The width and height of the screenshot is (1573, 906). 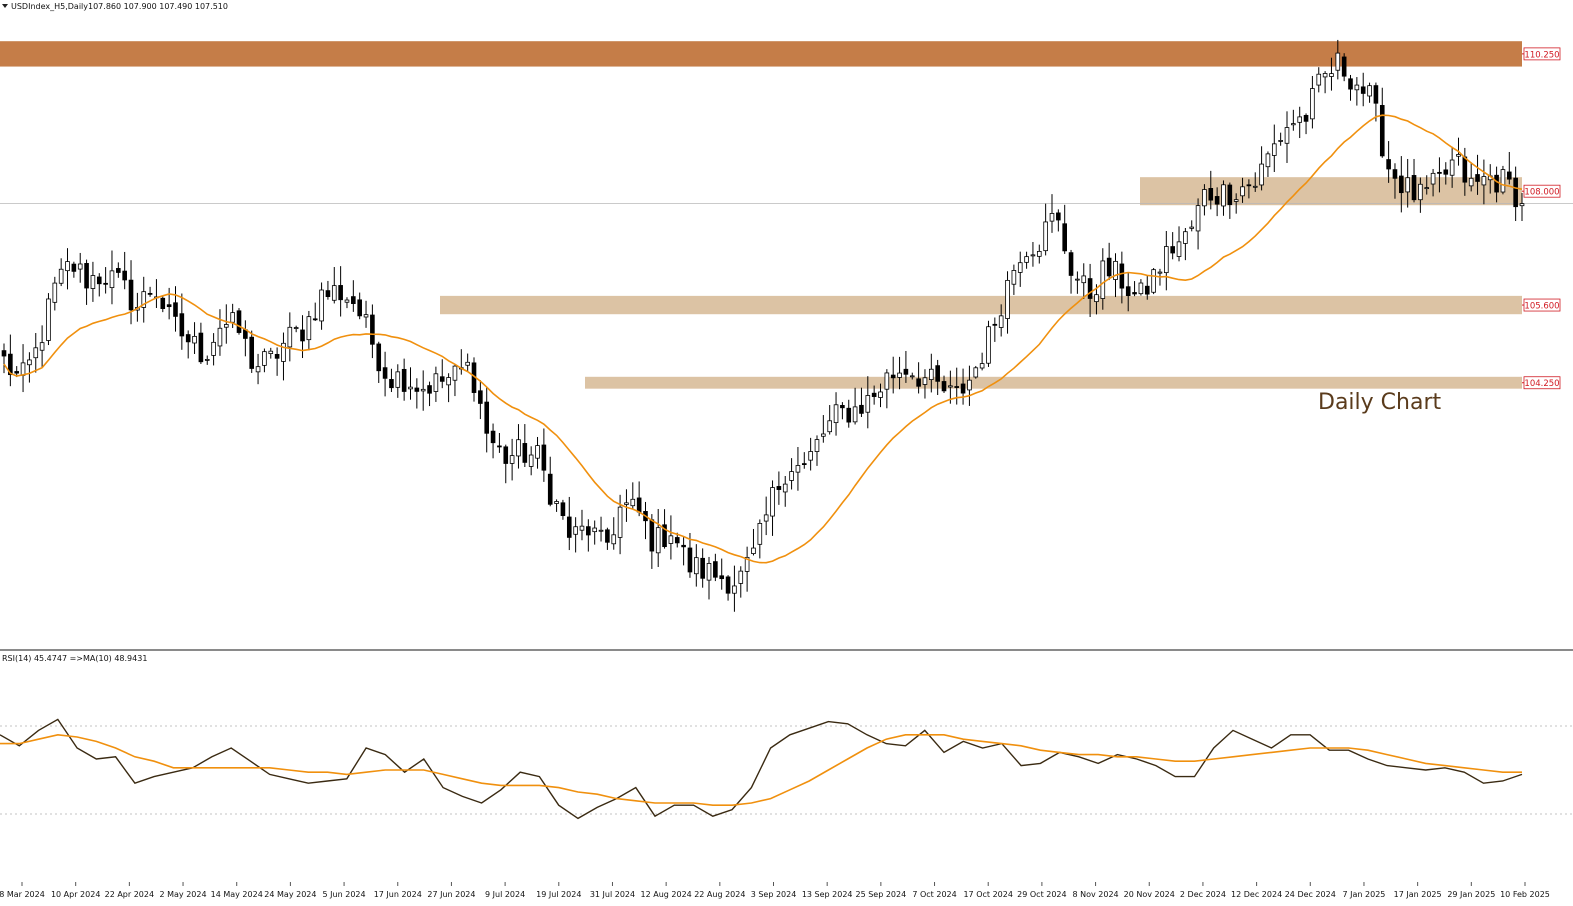 I want to click on x-tick-label: 14 May 2024, so click(x=237, y=894).